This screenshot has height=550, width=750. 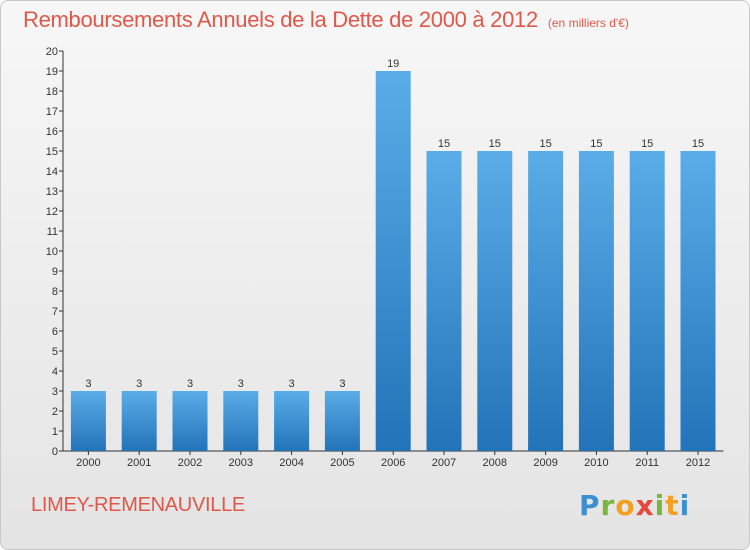 What do you see at coordinates (241, 421) in the screenshot?
I see `bar-2003` at bounding box center [241, 421].